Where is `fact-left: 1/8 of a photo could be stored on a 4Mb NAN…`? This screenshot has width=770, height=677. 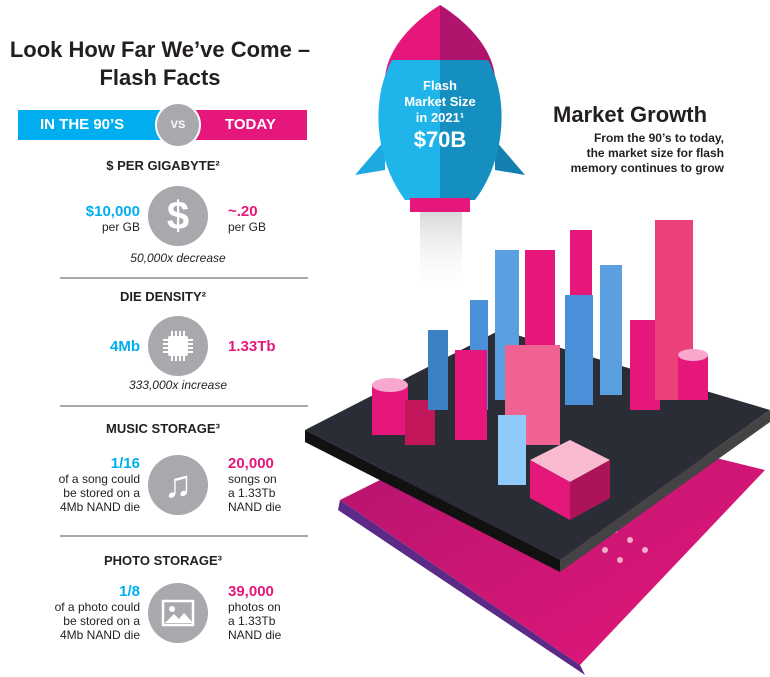 fact-left: 1/8 of a photo could be stored on a 4Mb NAN… is located at coordinates (97, 612).